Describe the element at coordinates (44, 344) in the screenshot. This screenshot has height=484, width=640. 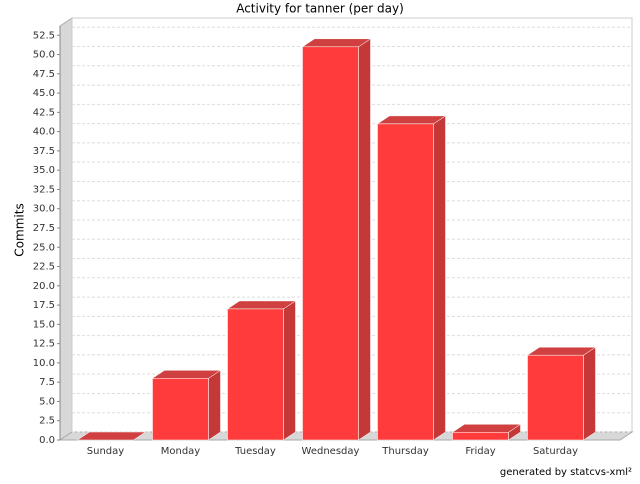
I see `y-tick-label: 12.5` at that location.